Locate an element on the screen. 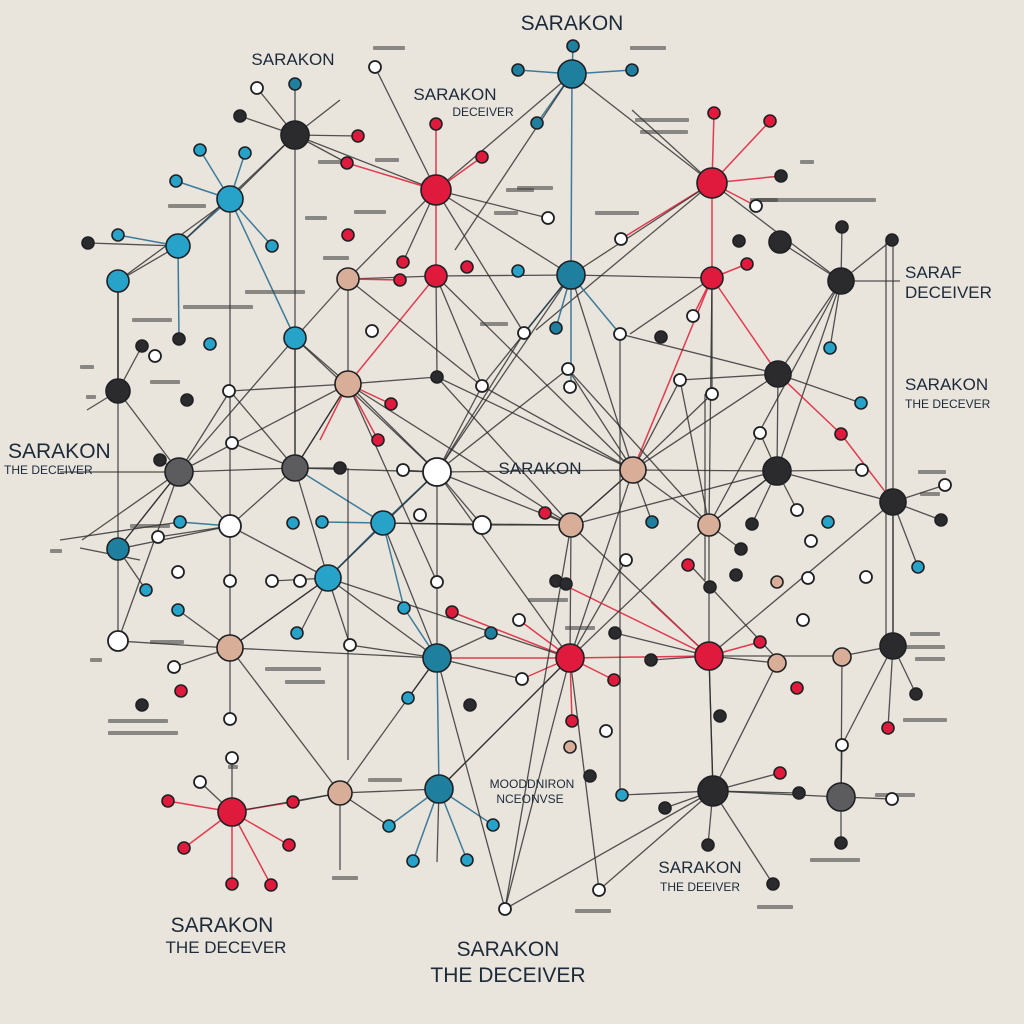 Image resolution: width=1024 pixels, height=1024 pixels. label-top-center: SARAKON is located at coordinates (572, 23).